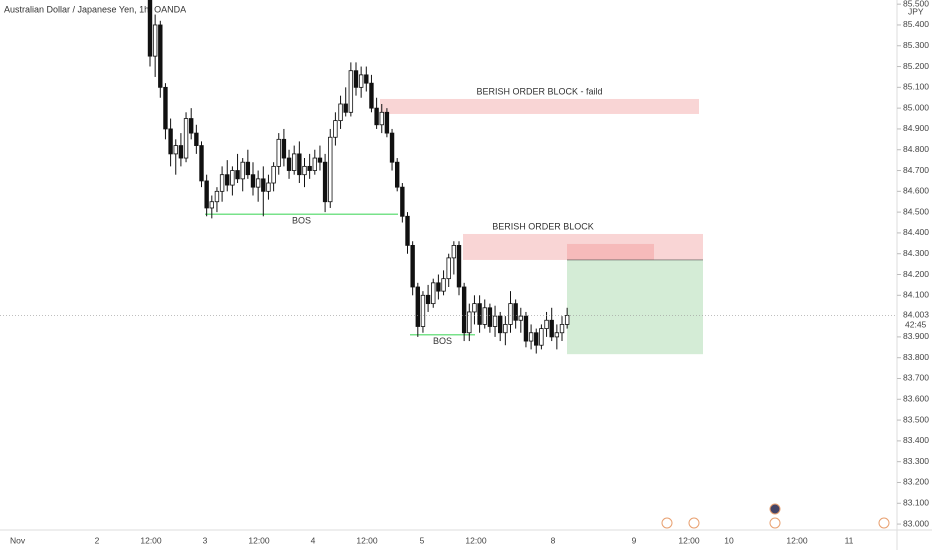  I want to click on x-tick-label: 3, so click(205, 540).